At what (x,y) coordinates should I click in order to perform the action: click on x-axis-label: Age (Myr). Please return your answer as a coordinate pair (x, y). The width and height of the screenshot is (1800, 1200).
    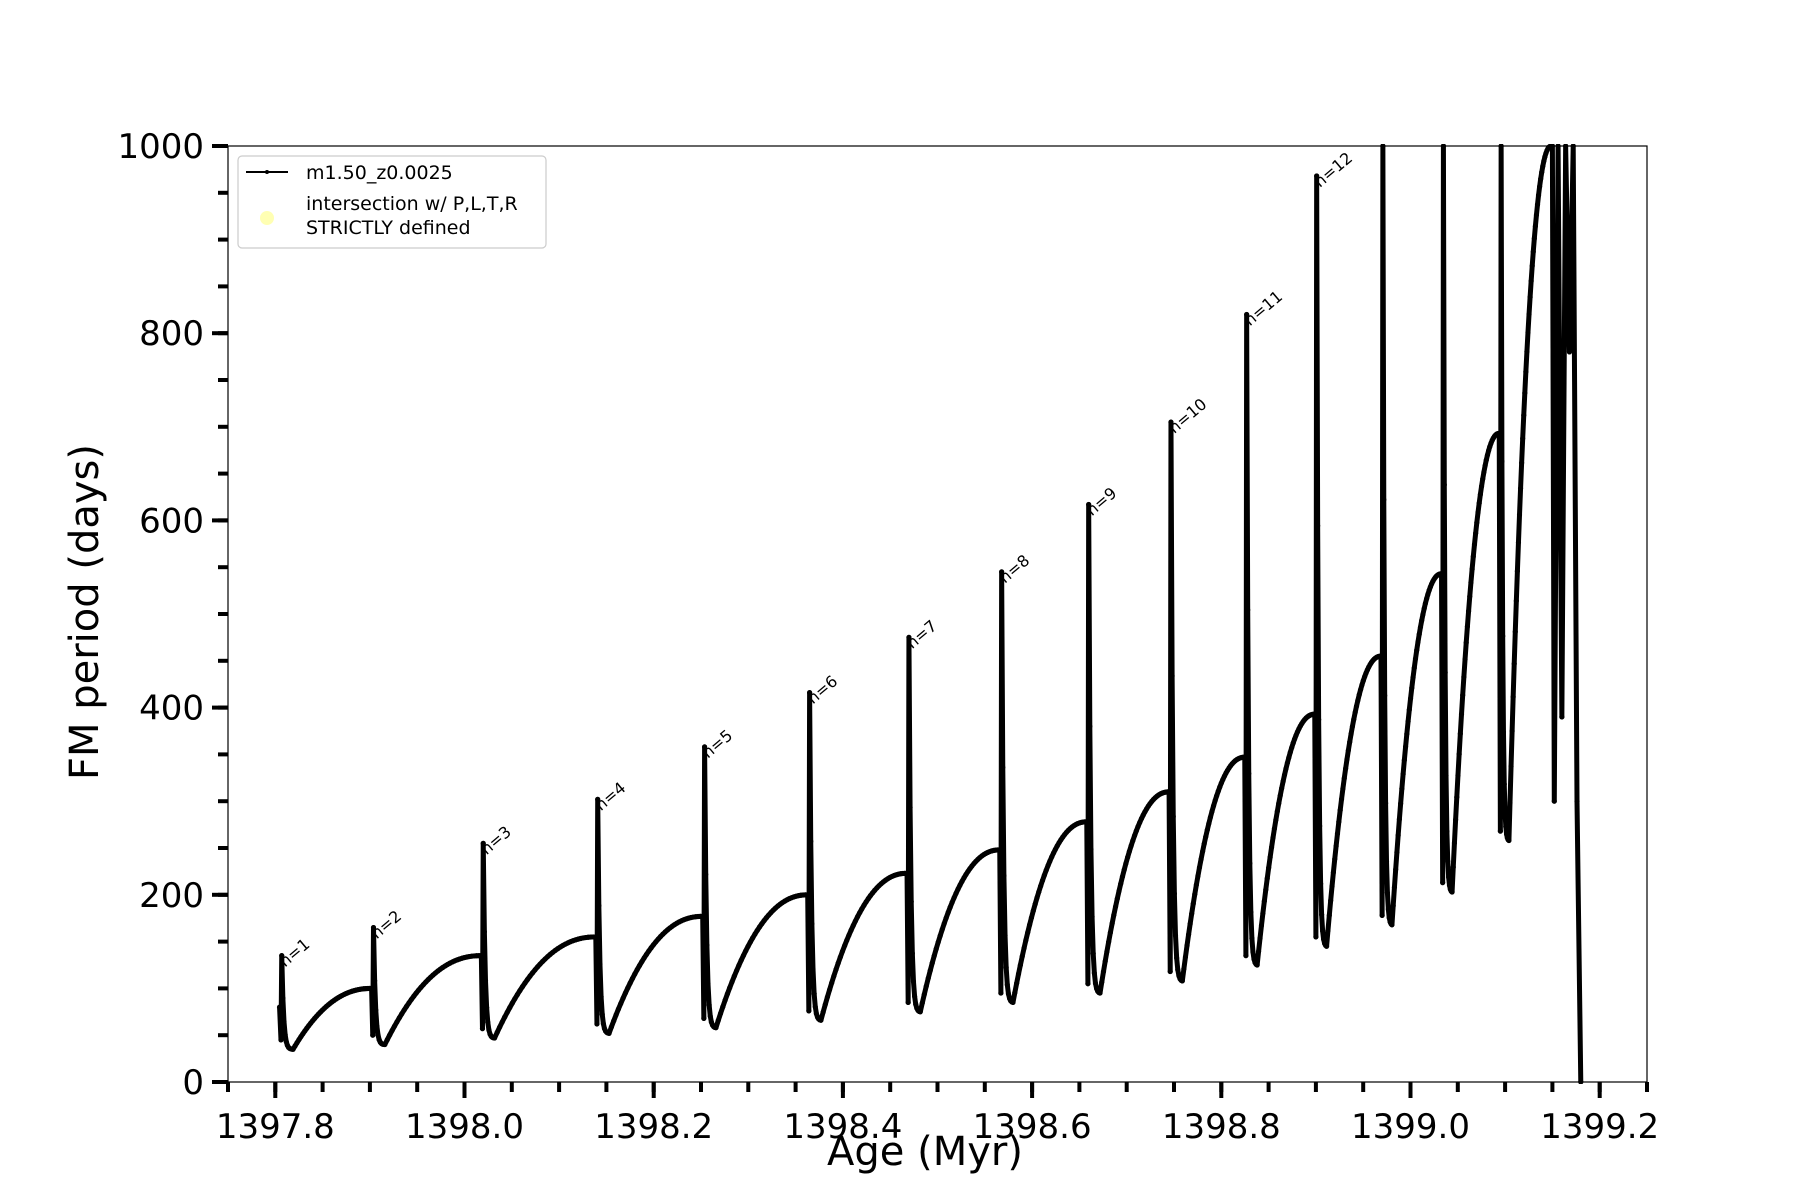
    Looking at the image, I should click on (925, 1152).